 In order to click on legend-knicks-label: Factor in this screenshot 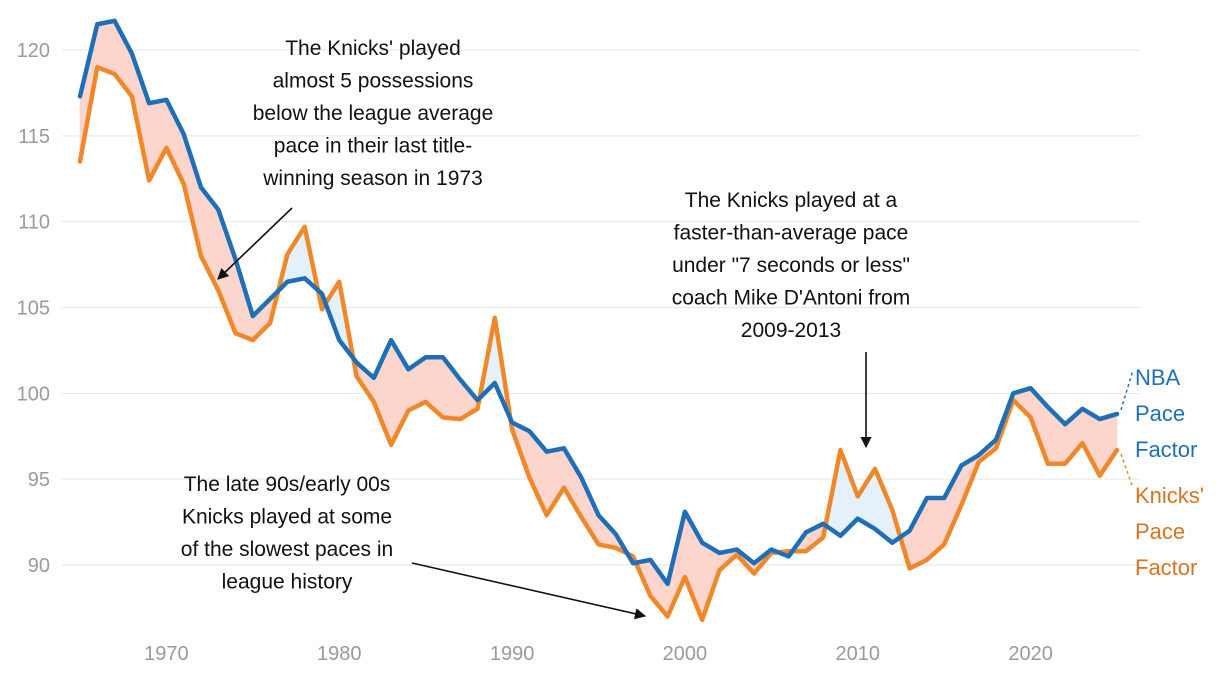, I will do `click(1166, 567)`.